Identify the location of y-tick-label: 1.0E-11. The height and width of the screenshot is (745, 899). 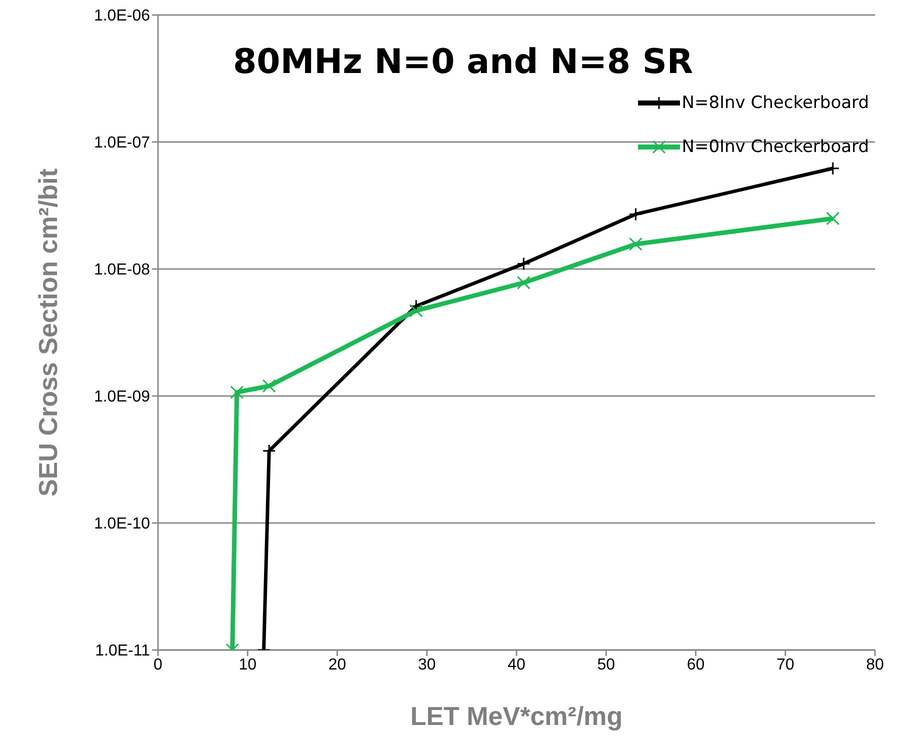
(122, 651).